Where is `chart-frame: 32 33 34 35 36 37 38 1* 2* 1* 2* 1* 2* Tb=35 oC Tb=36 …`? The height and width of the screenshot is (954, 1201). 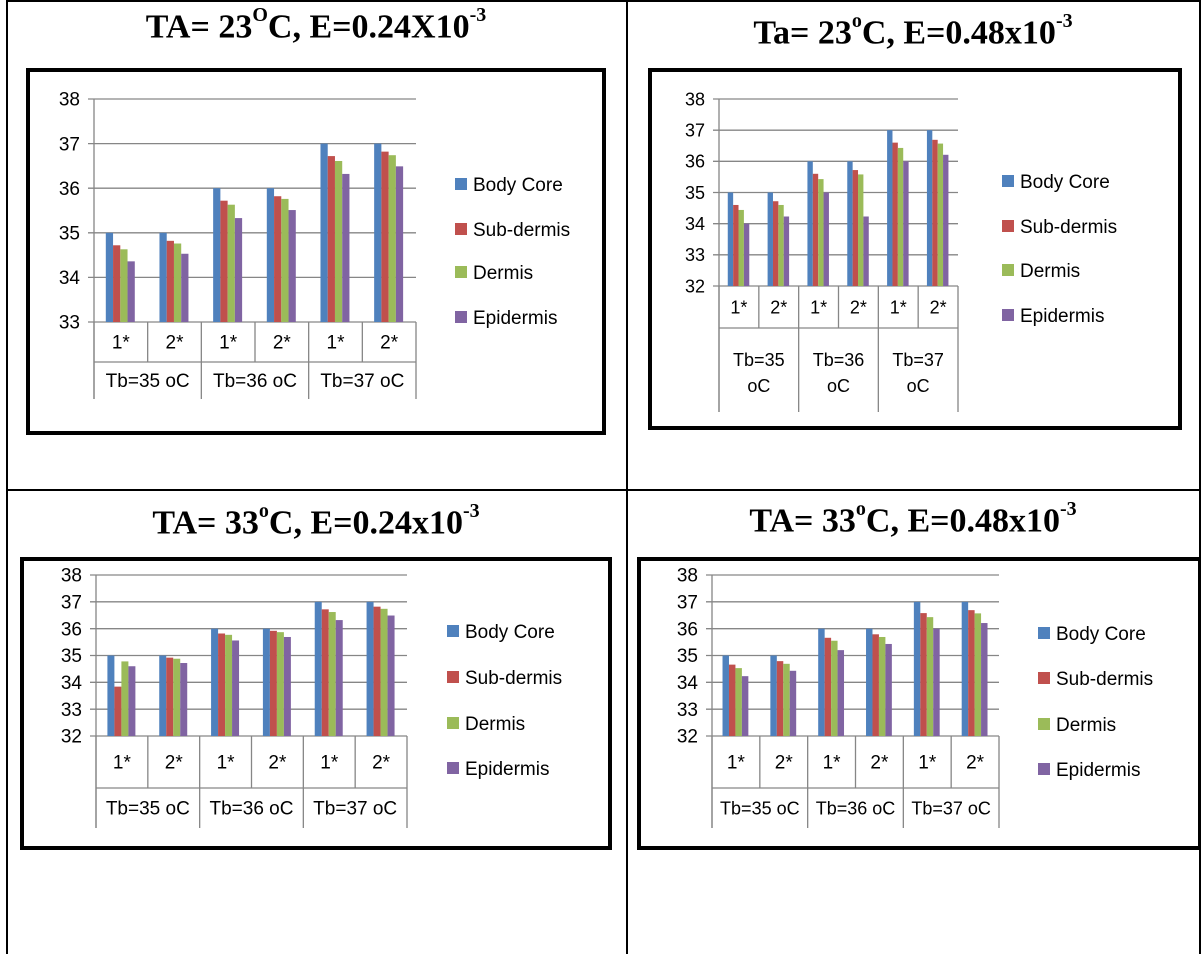
chart-frame: 32 33 34 35 36 37 38 1* 2* 1* 2* 1* 2* Tb=35 oC Tb=36 … is located at coordinates (919, 703).